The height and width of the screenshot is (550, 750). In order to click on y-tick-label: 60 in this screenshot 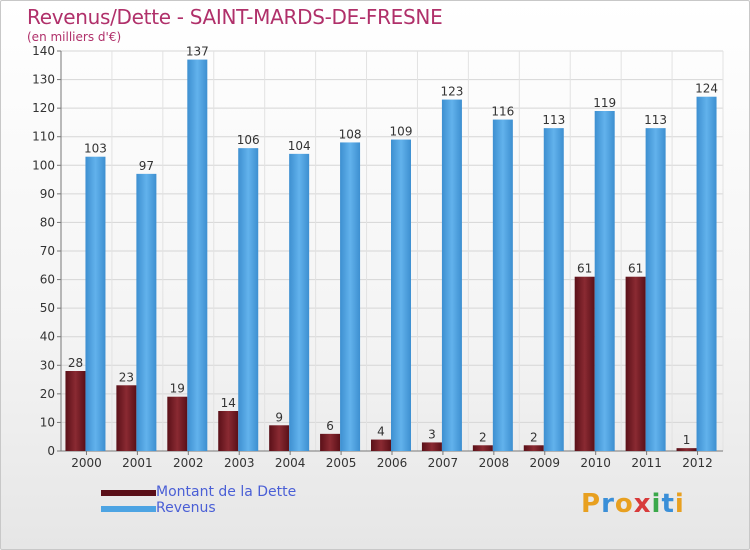, I will do `click(47, 280)`.